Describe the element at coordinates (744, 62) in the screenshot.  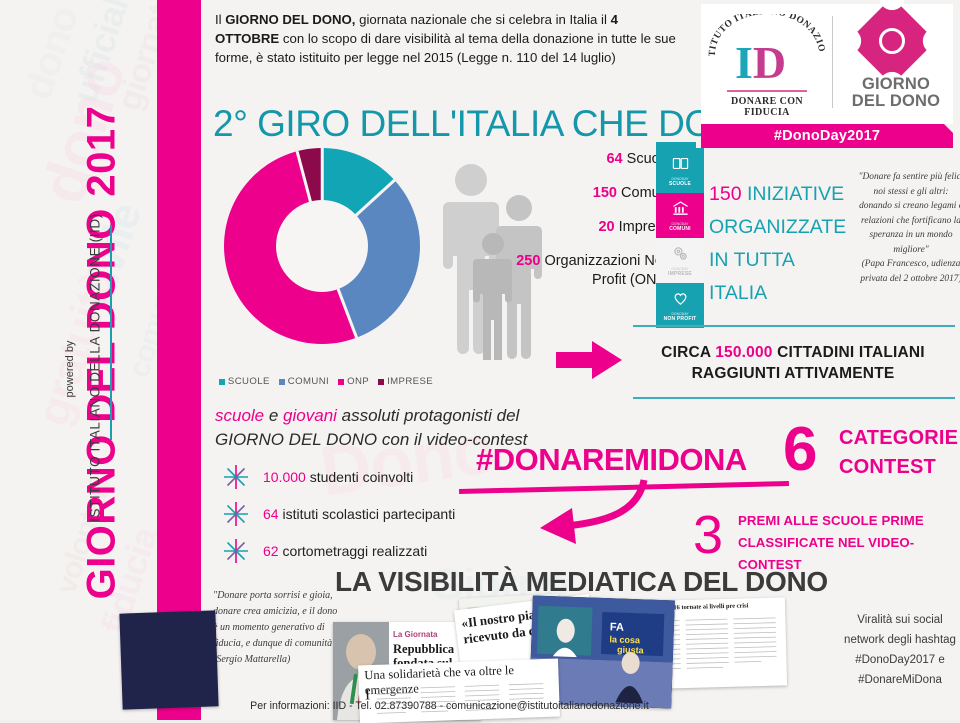
I see `iid-letter-i: I` at that location.